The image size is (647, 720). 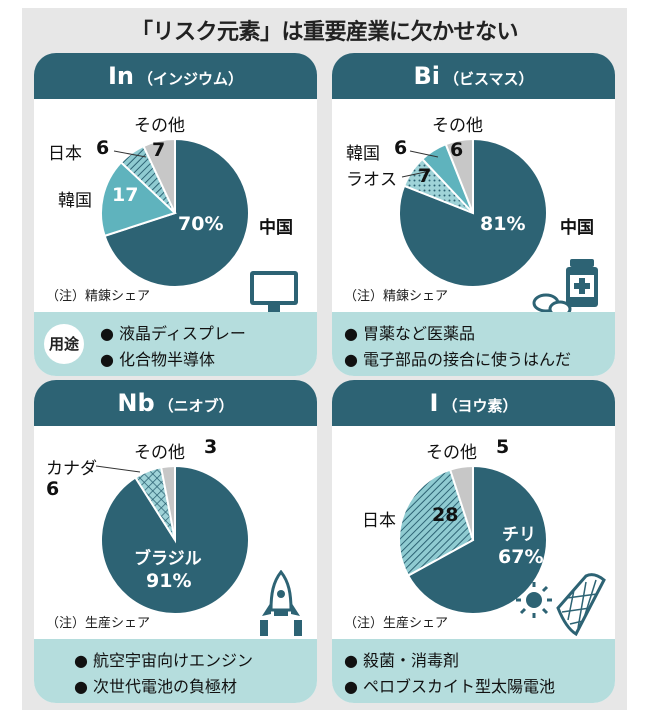 I want to click on element-symbol: Bi, so click(x=426, y=76).